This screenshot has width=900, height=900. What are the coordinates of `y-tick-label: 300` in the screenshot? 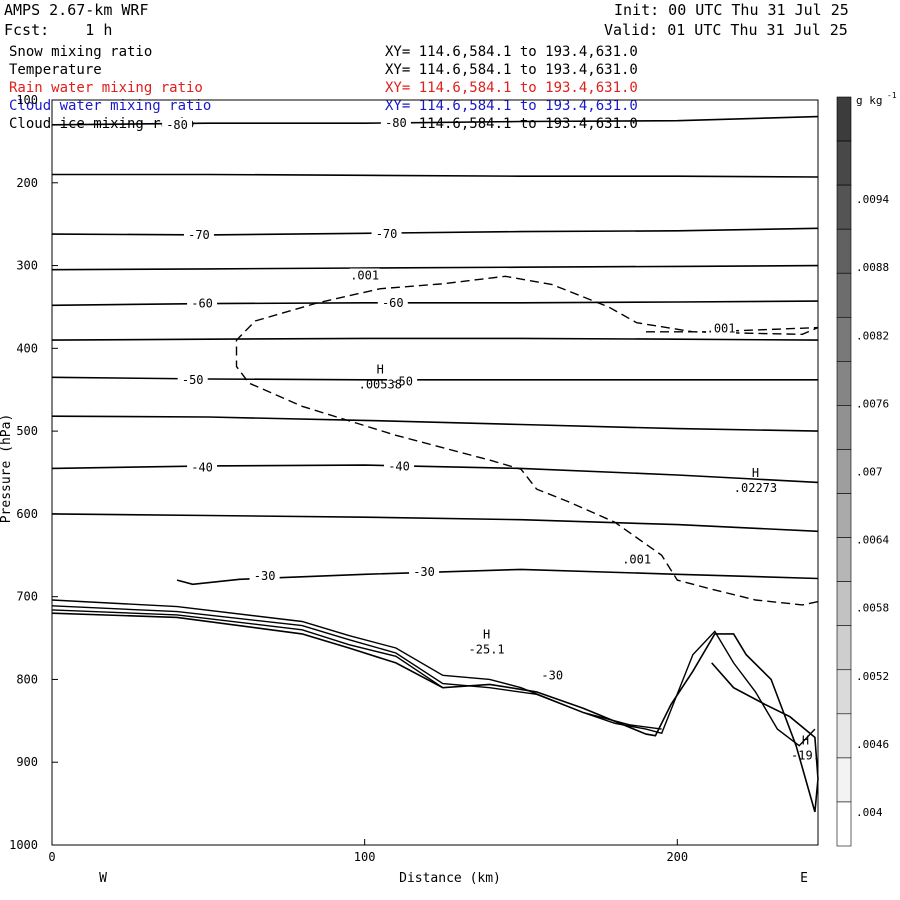 It's located at (27, 266).